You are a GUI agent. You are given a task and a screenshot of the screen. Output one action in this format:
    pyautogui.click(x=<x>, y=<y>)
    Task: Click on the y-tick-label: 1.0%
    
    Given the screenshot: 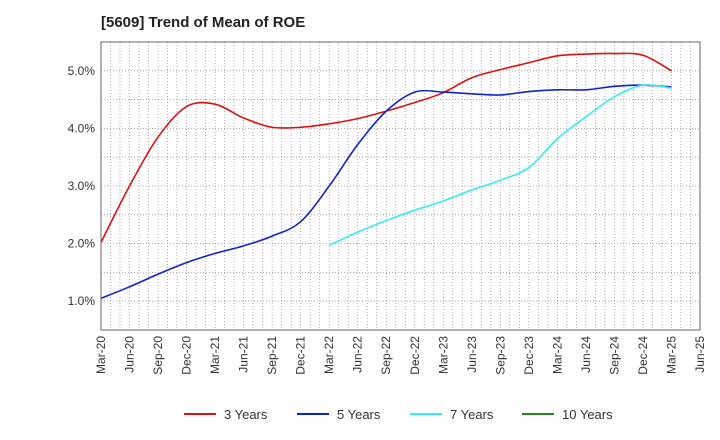 What is the action you would take?
    pyautogui.click(x=82, y=301)
    